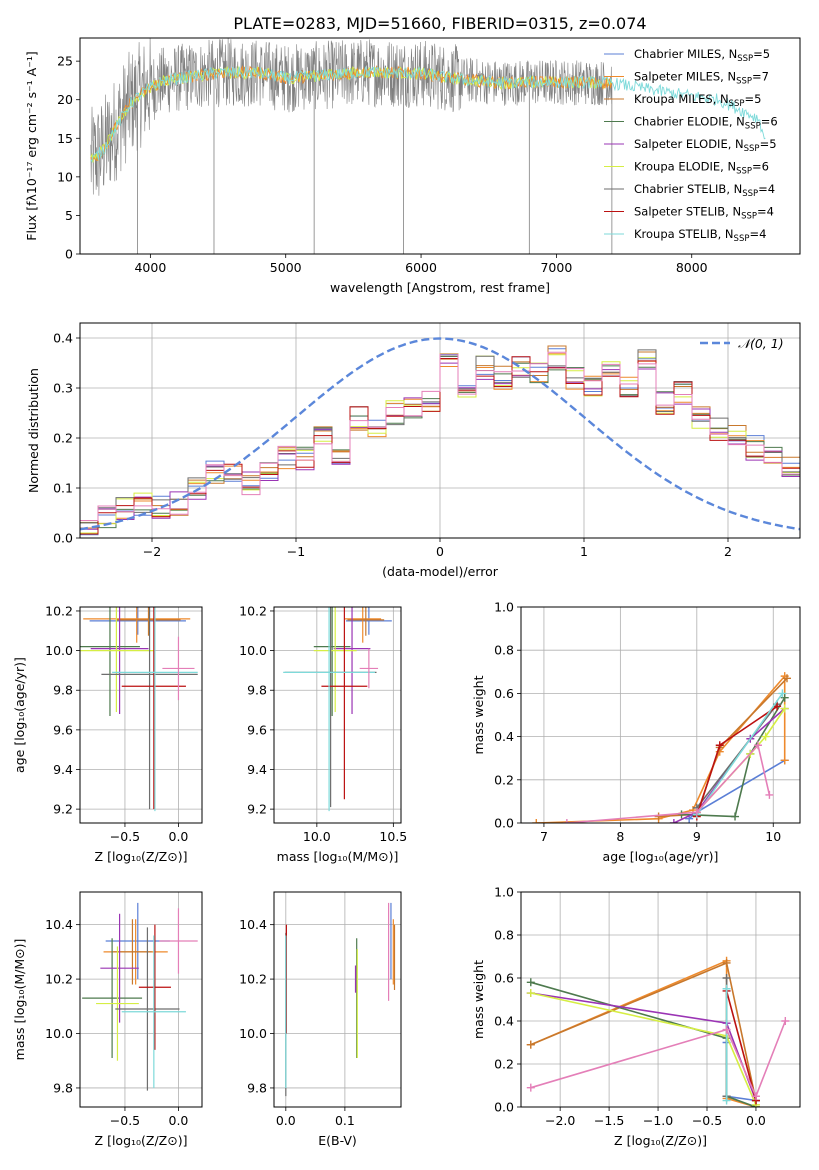  I want to click on x-tick-label: 1, so click(584, 551).